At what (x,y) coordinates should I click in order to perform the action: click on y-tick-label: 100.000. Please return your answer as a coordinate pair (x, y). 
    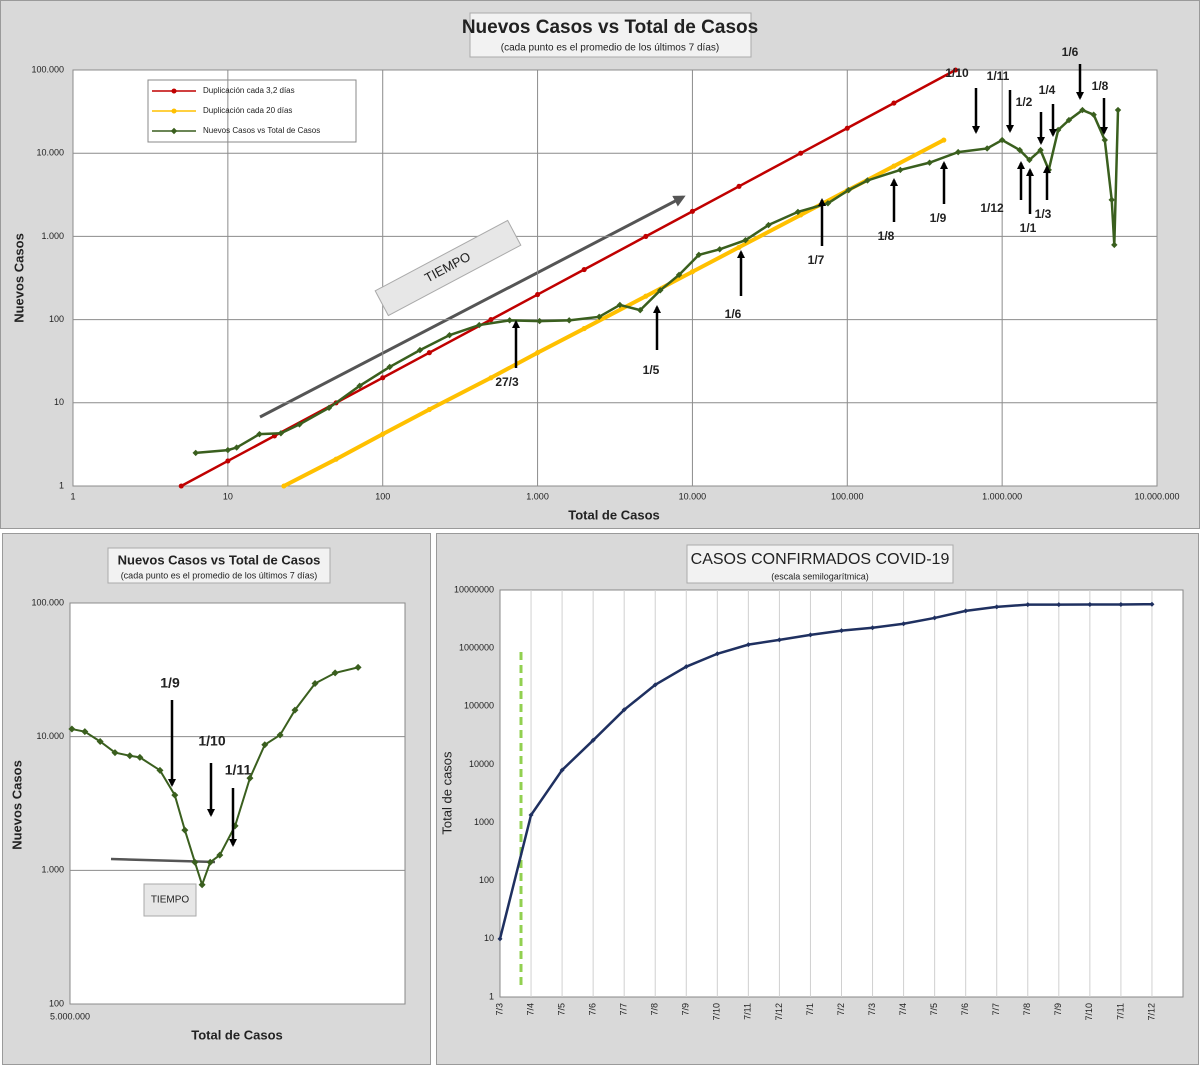
    Looking at the image, I should click on (47, 69).